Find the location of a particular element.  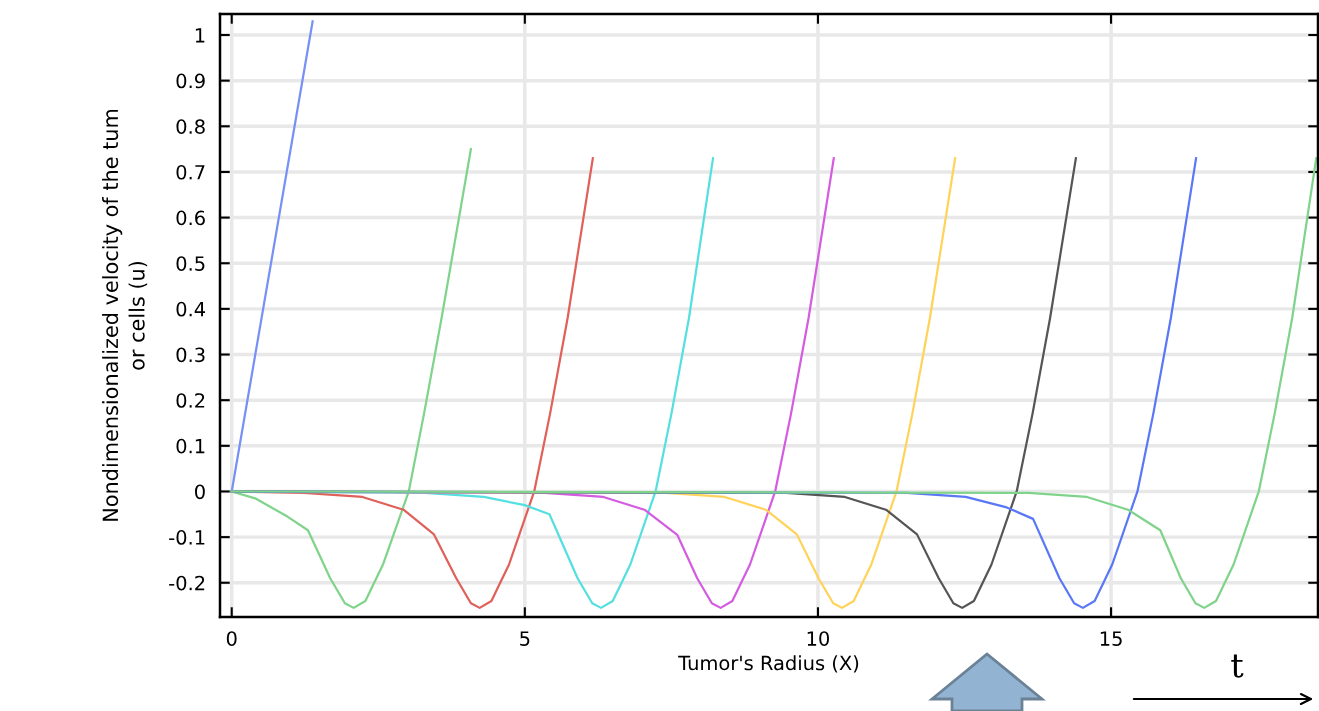

y-tick-label: 0.1 is located at coordinates (190, 446).